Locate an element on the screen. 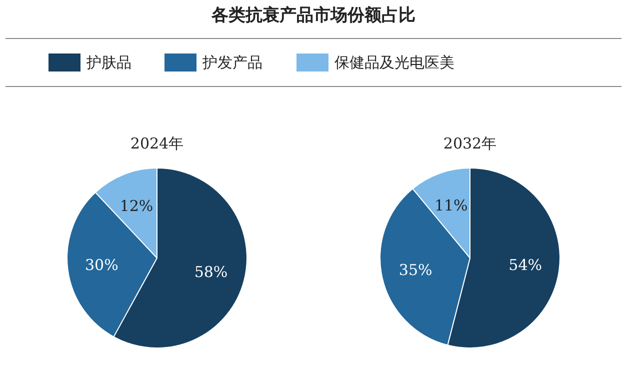  data-label: 11% is located at coordinates (451, 205).